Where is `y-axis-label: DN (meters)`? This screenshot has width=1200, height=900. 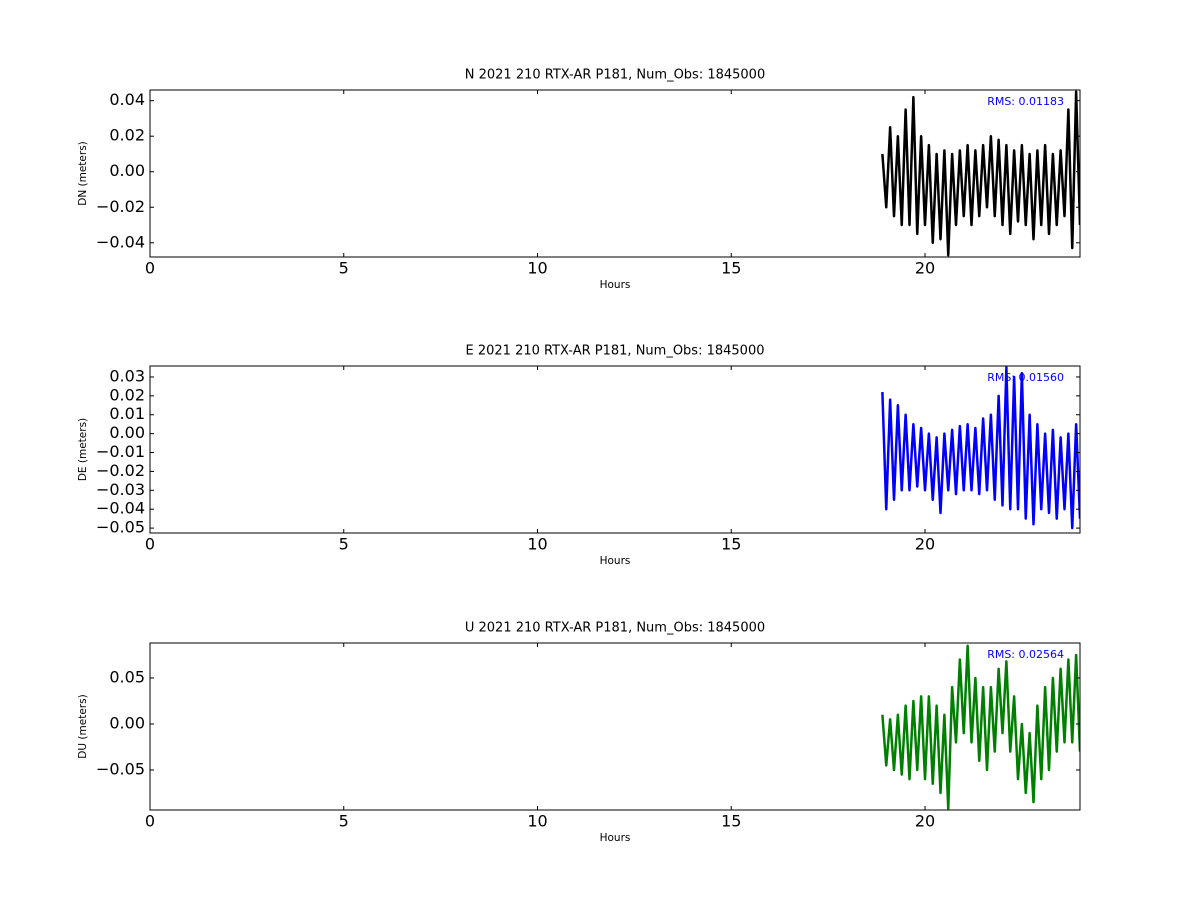
y-axis-label: DN (meters) is located at coordinates (83, 173).